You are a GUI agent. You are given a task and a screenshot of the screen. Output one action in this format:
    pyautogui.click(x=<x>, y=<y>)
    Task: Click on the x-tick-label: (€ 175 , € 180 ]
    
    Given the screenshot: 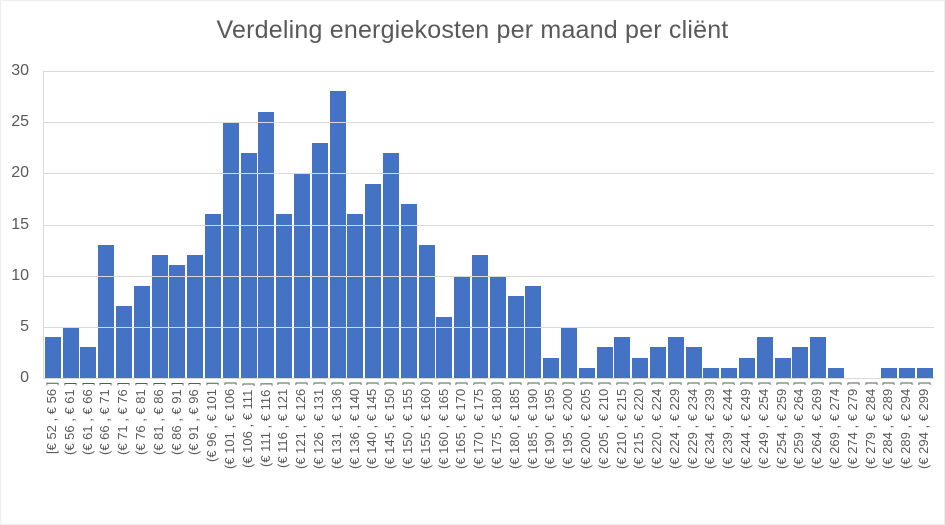 What is the action you would take?
    pyautogui.click(x=496, y=426)
    